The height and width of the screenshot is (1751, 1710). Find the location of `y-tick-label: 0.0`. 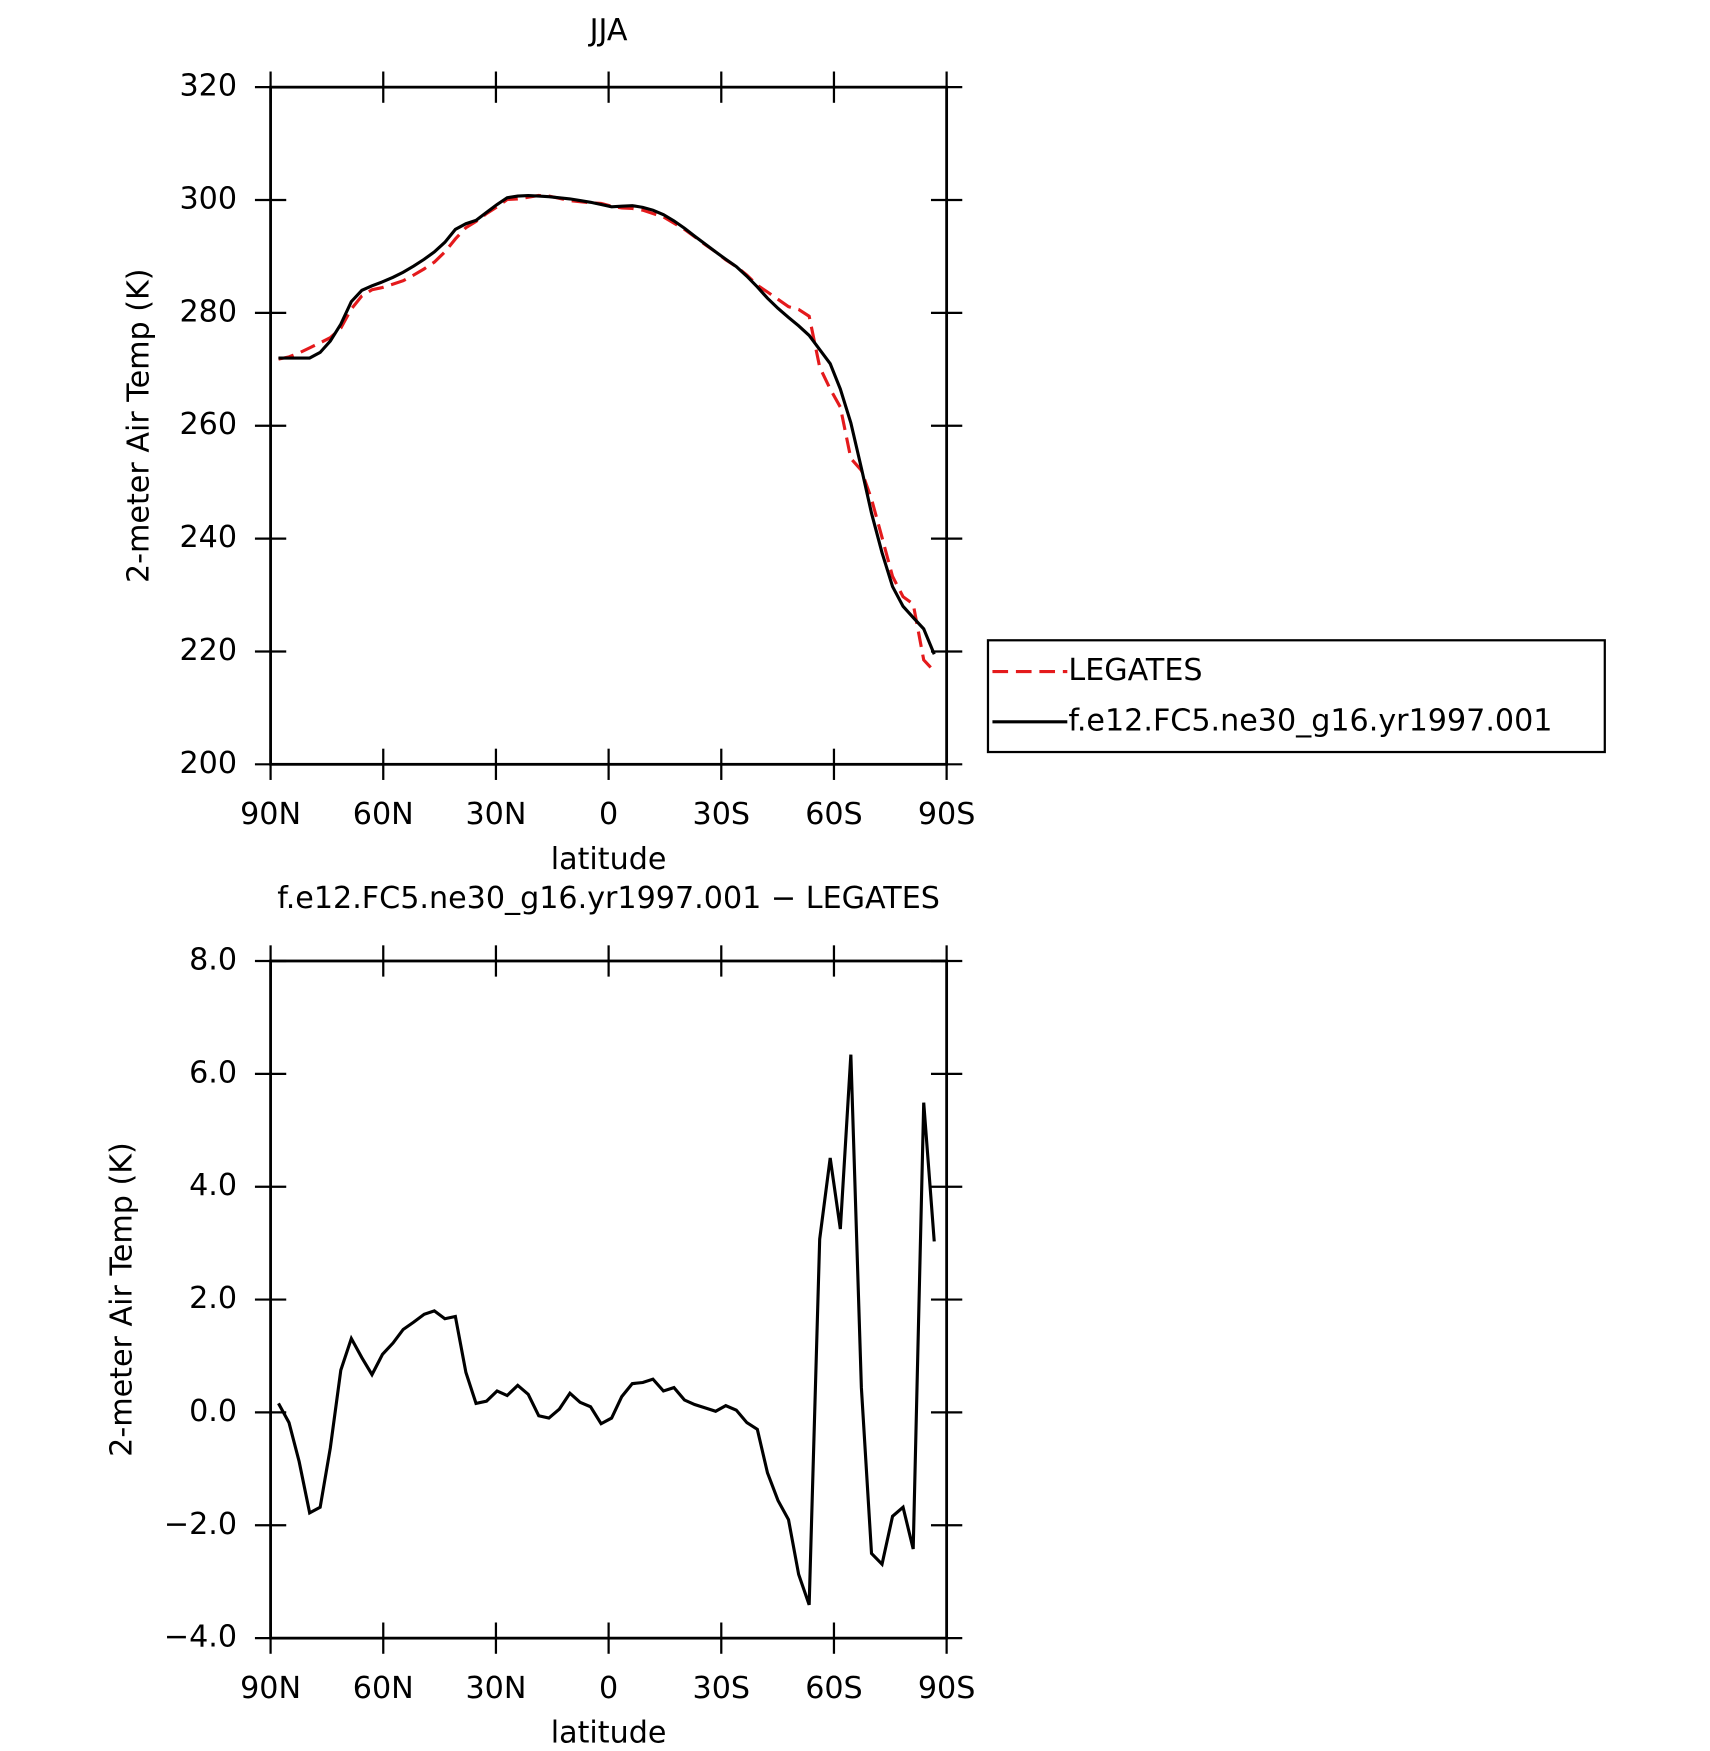

y-tick-label: 0.0 is located at coordinates (213, 1411).